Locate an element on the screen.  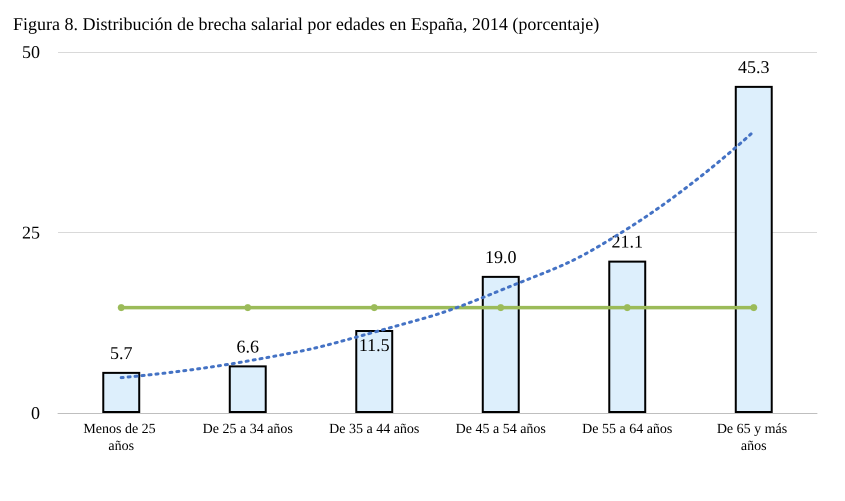
chart-title: Figura 8. Distribución de brecha salarial por edades en España, 2014 (porcentaje) is located at coordinates (306, 24).